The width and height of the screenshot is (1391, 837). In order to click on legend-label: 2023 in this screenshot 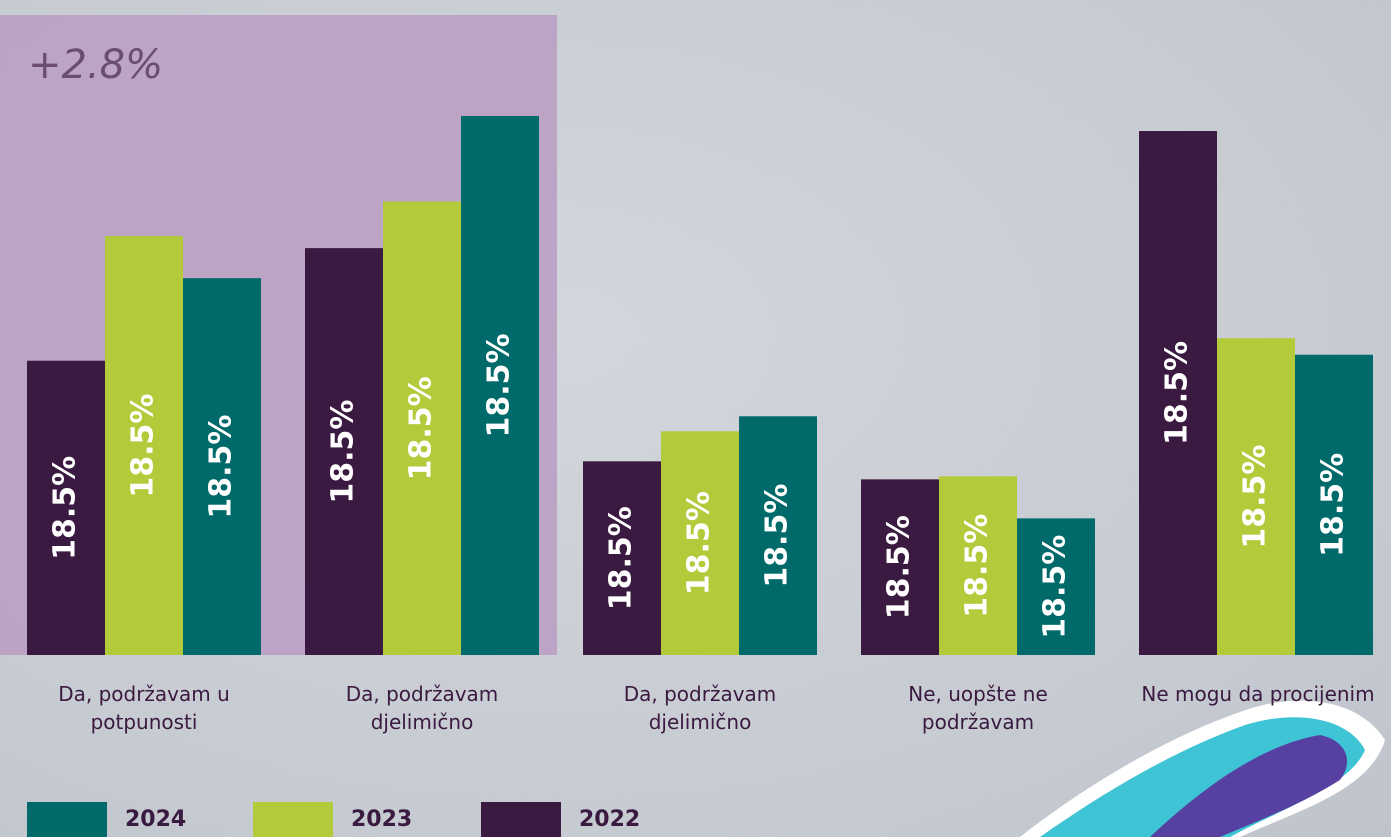, I will do `click(381, 819)`.